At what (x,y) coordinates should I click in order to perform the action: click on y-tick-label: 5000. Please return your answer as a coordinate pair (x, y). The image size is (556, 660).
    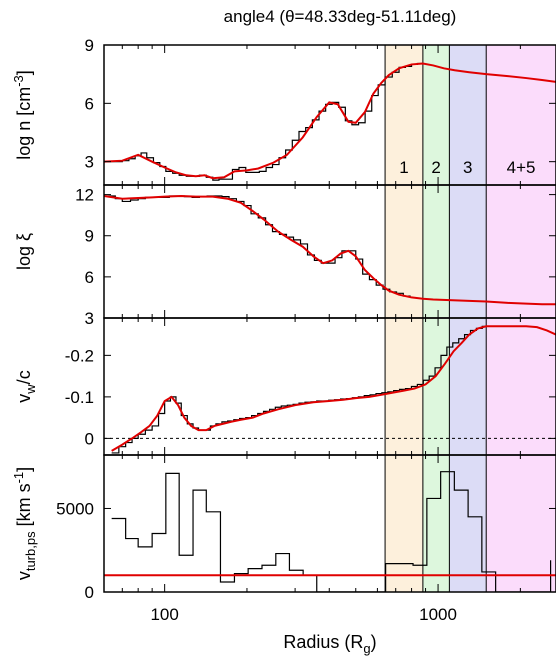
    Looking at the image, I should click on (75, 508).